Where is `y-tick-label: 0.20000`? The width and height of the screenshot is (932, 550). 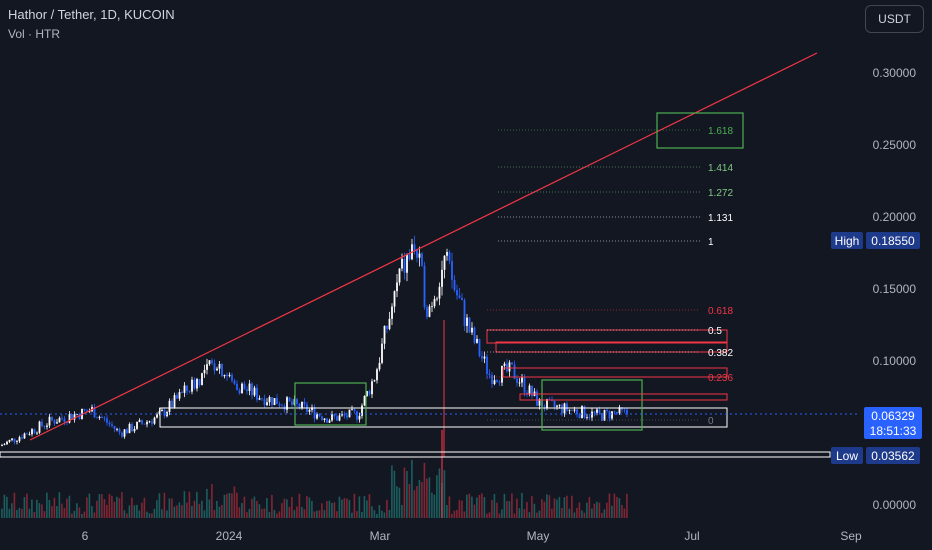
y-tick-label: 0.20000 is located at coordinates (895, 217).